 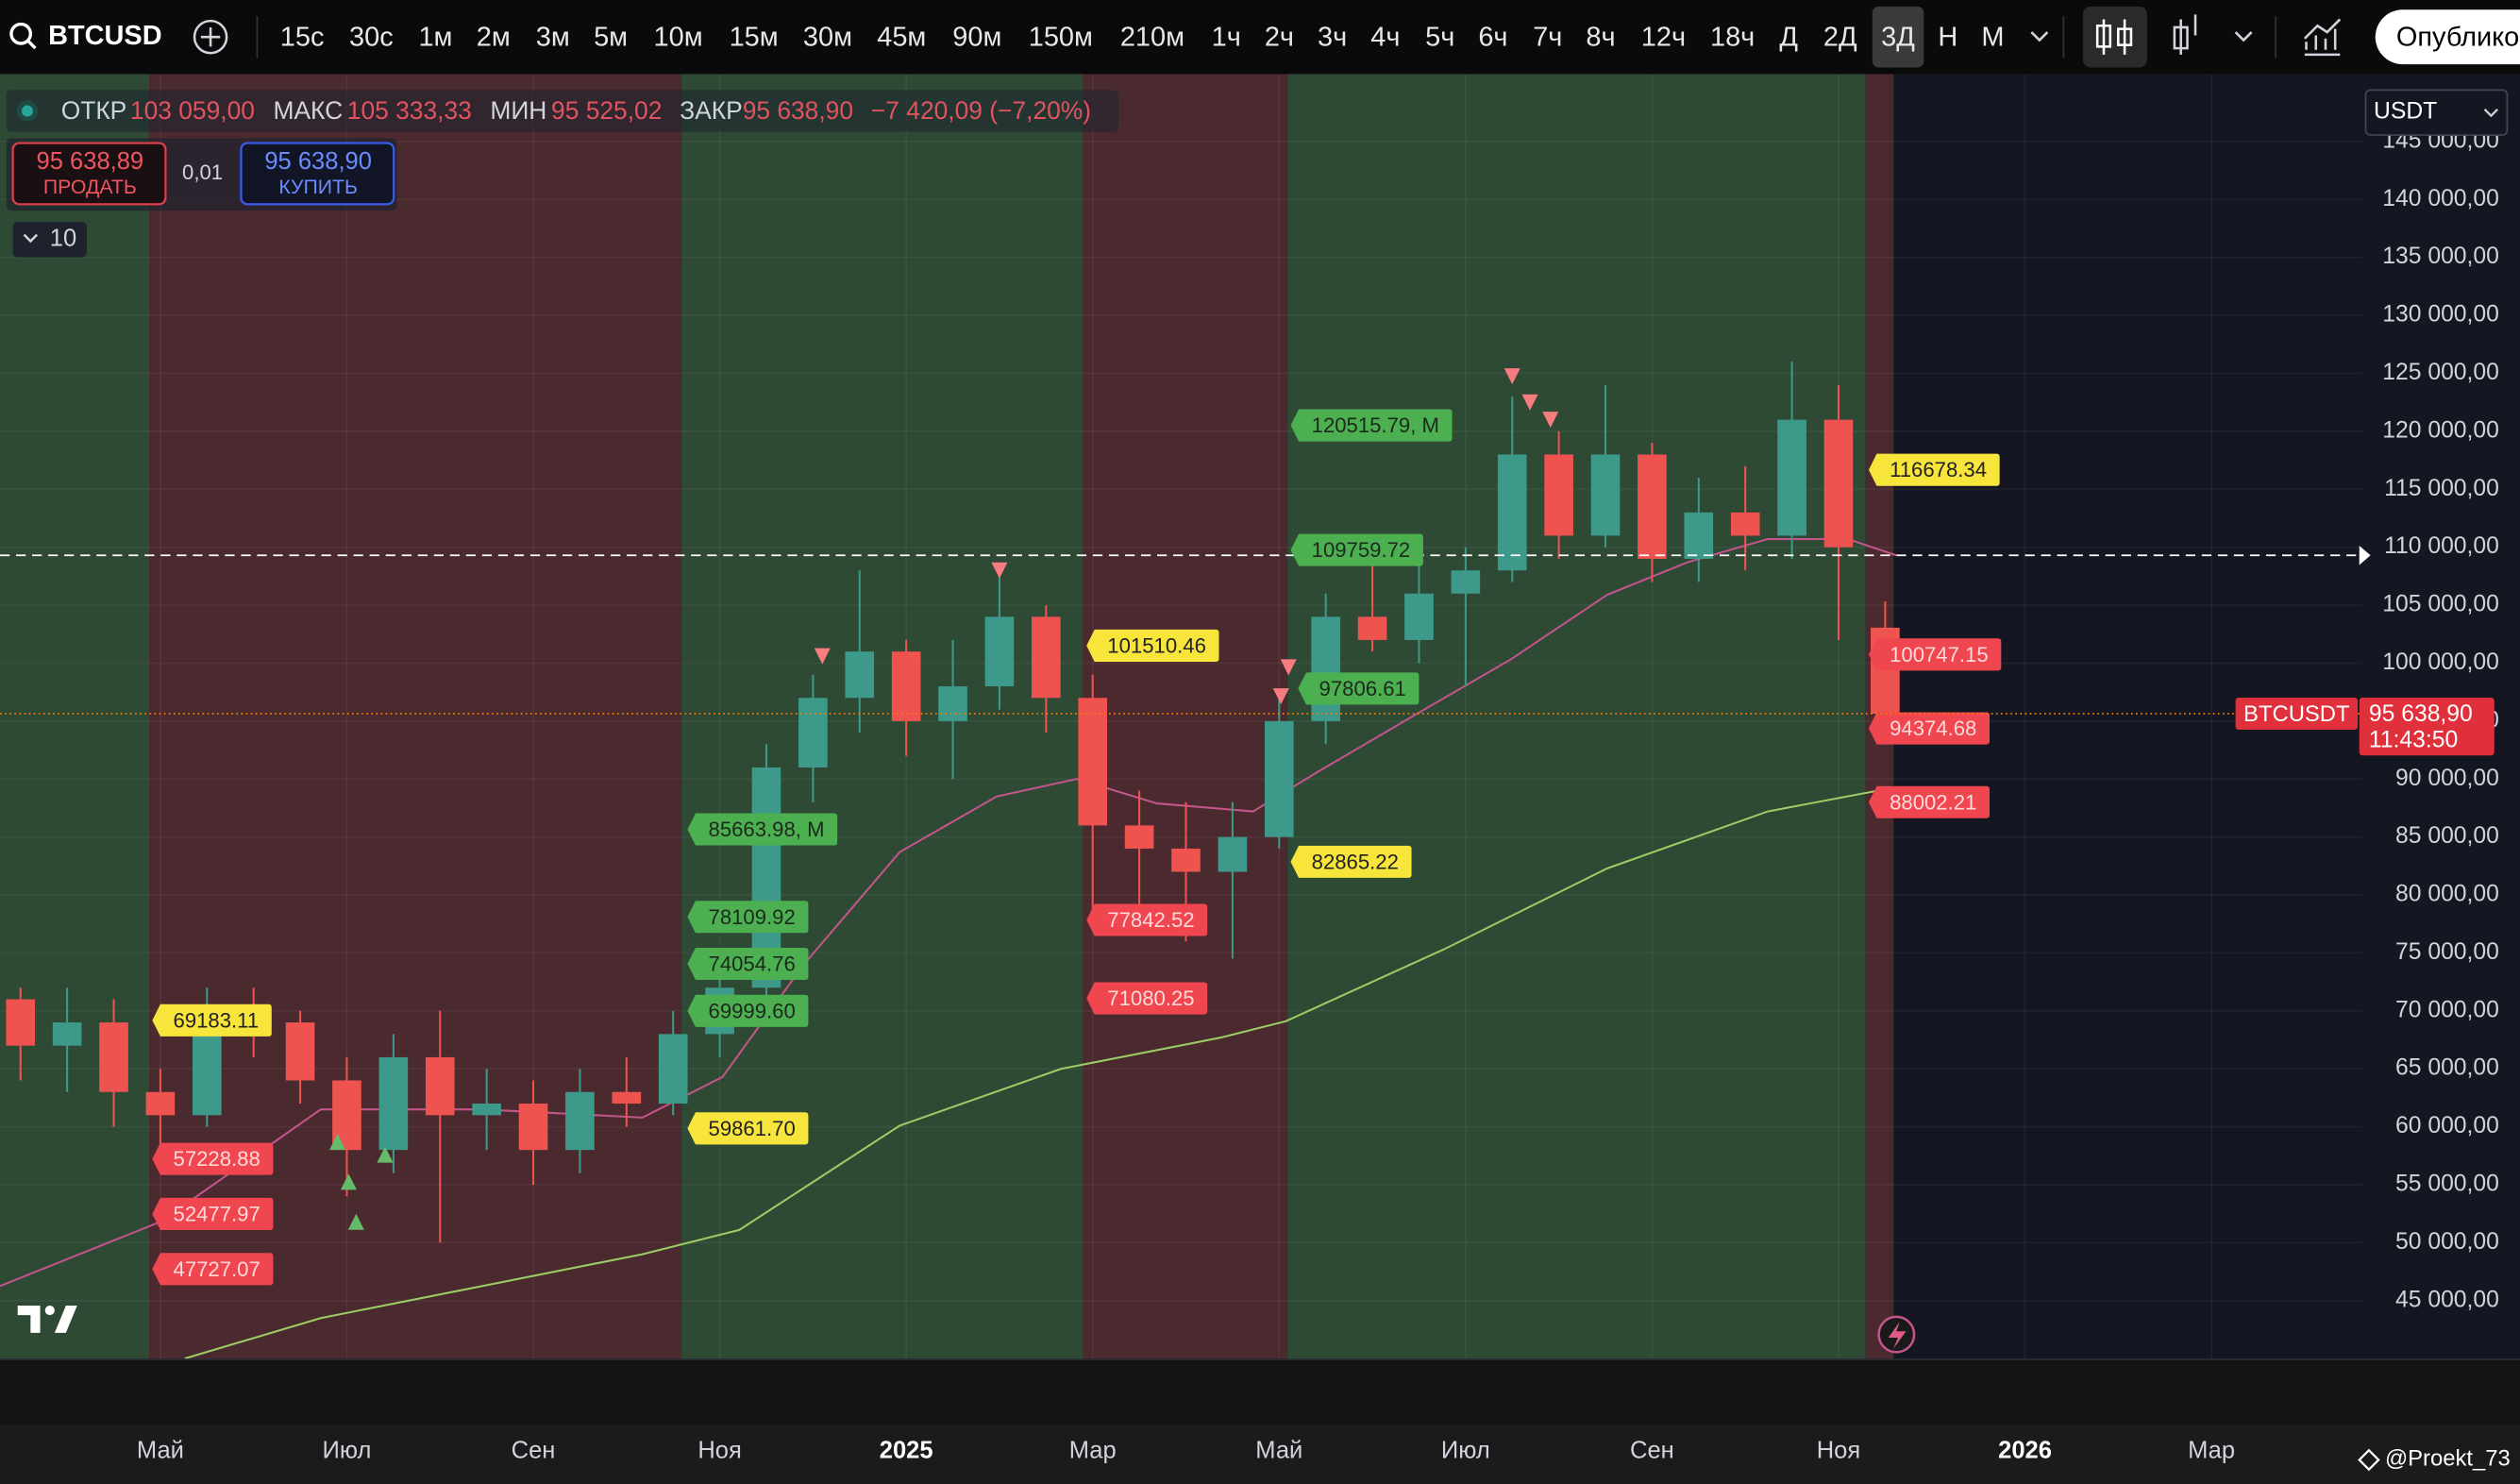 What do you see at coordinates (90, 187) in the screenshot?
I see `sell-label: ПРОДАТЬ` at bounding box center [90, 187].